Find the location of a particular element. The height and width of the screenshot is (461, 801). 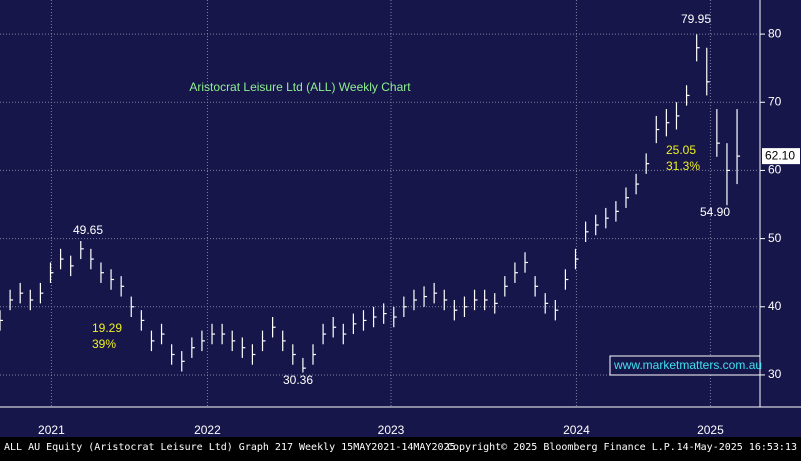

x-tick-label: 2022 is located at coordinates (207, 430).